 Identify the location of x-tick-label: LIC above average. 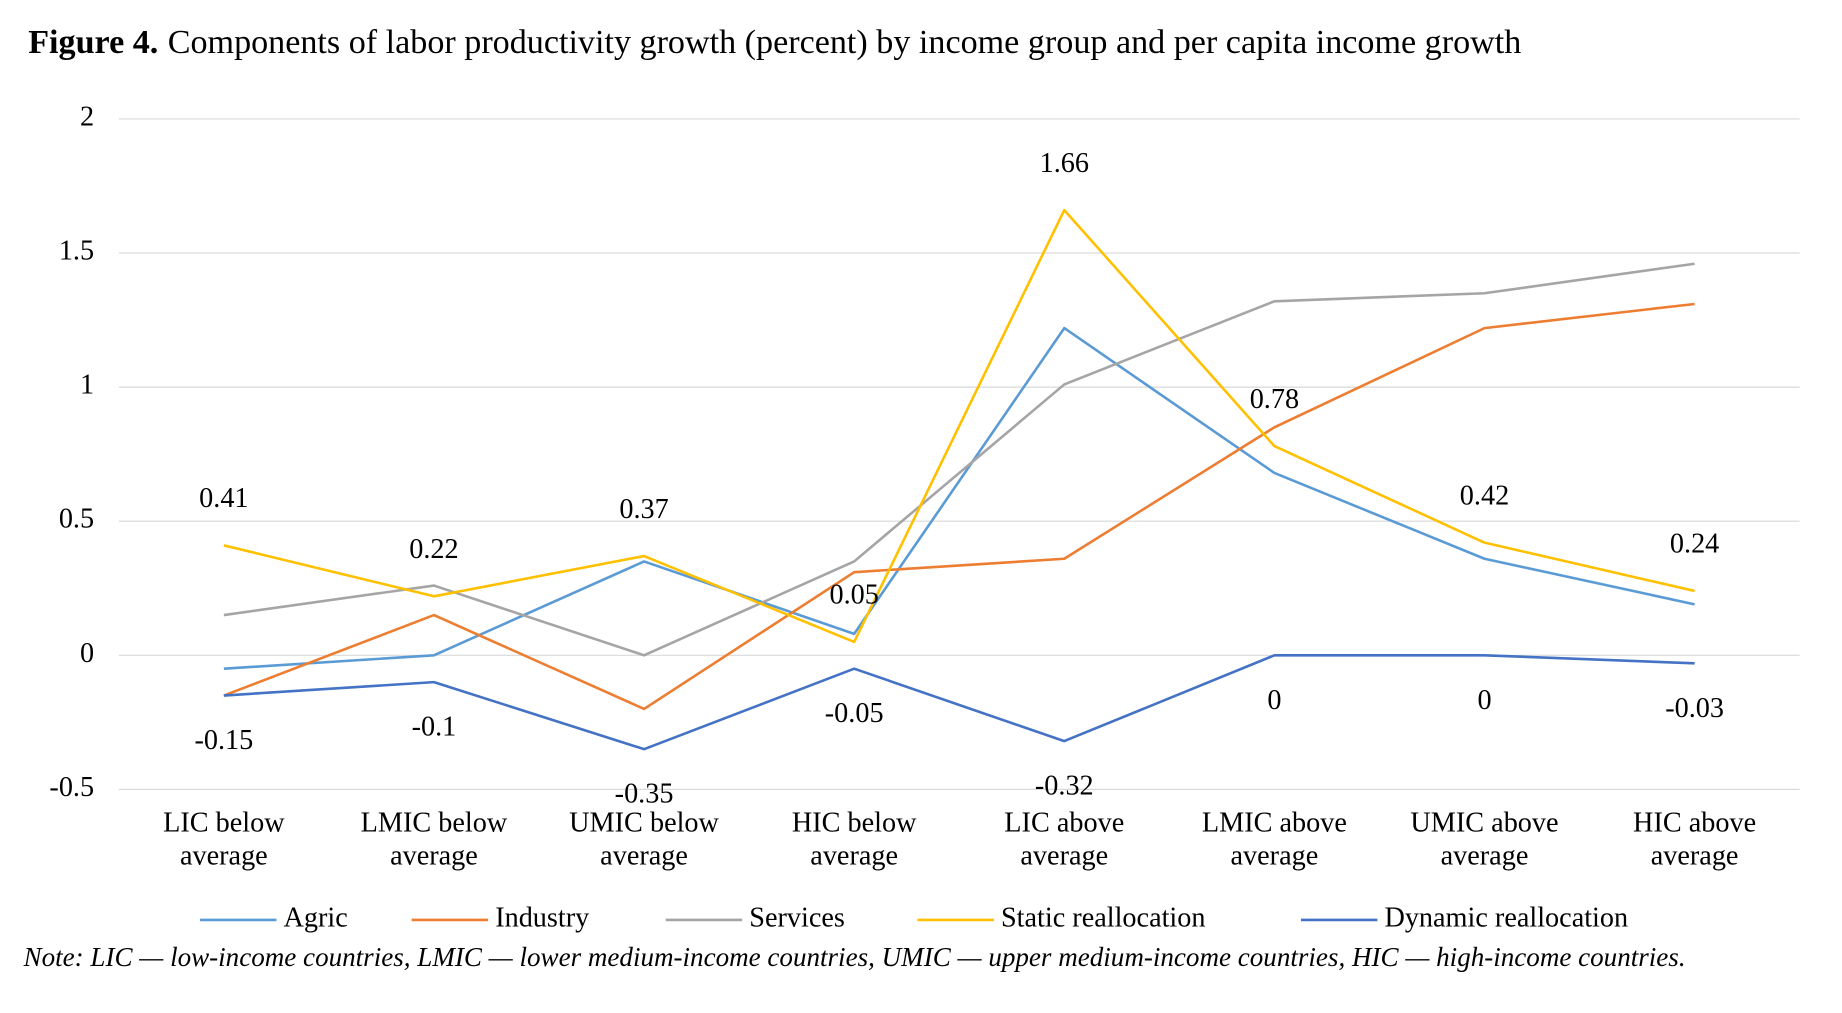
(1064, 840).